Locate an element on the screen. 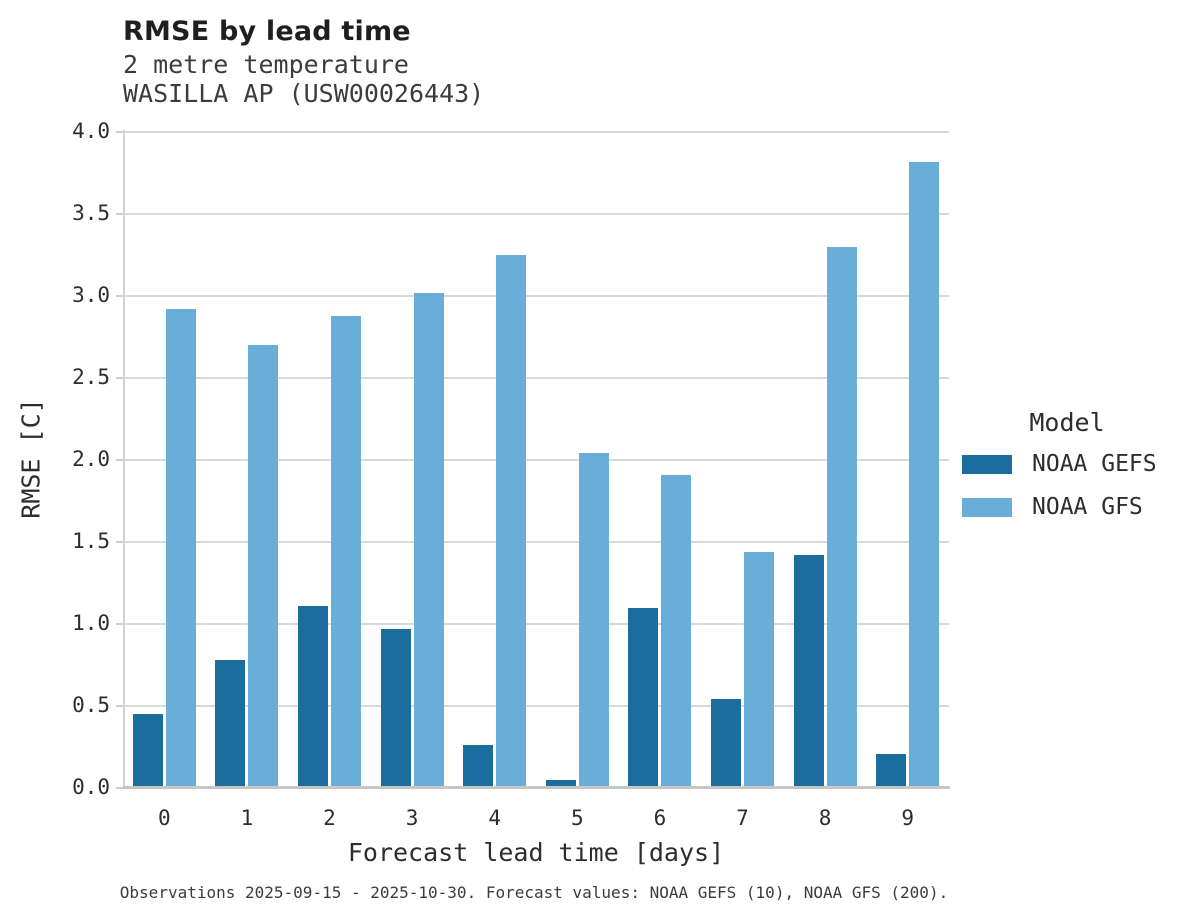 The height and width of the screenshot is (922, 1188). x-axis-line is located at coordinates (536, 787).